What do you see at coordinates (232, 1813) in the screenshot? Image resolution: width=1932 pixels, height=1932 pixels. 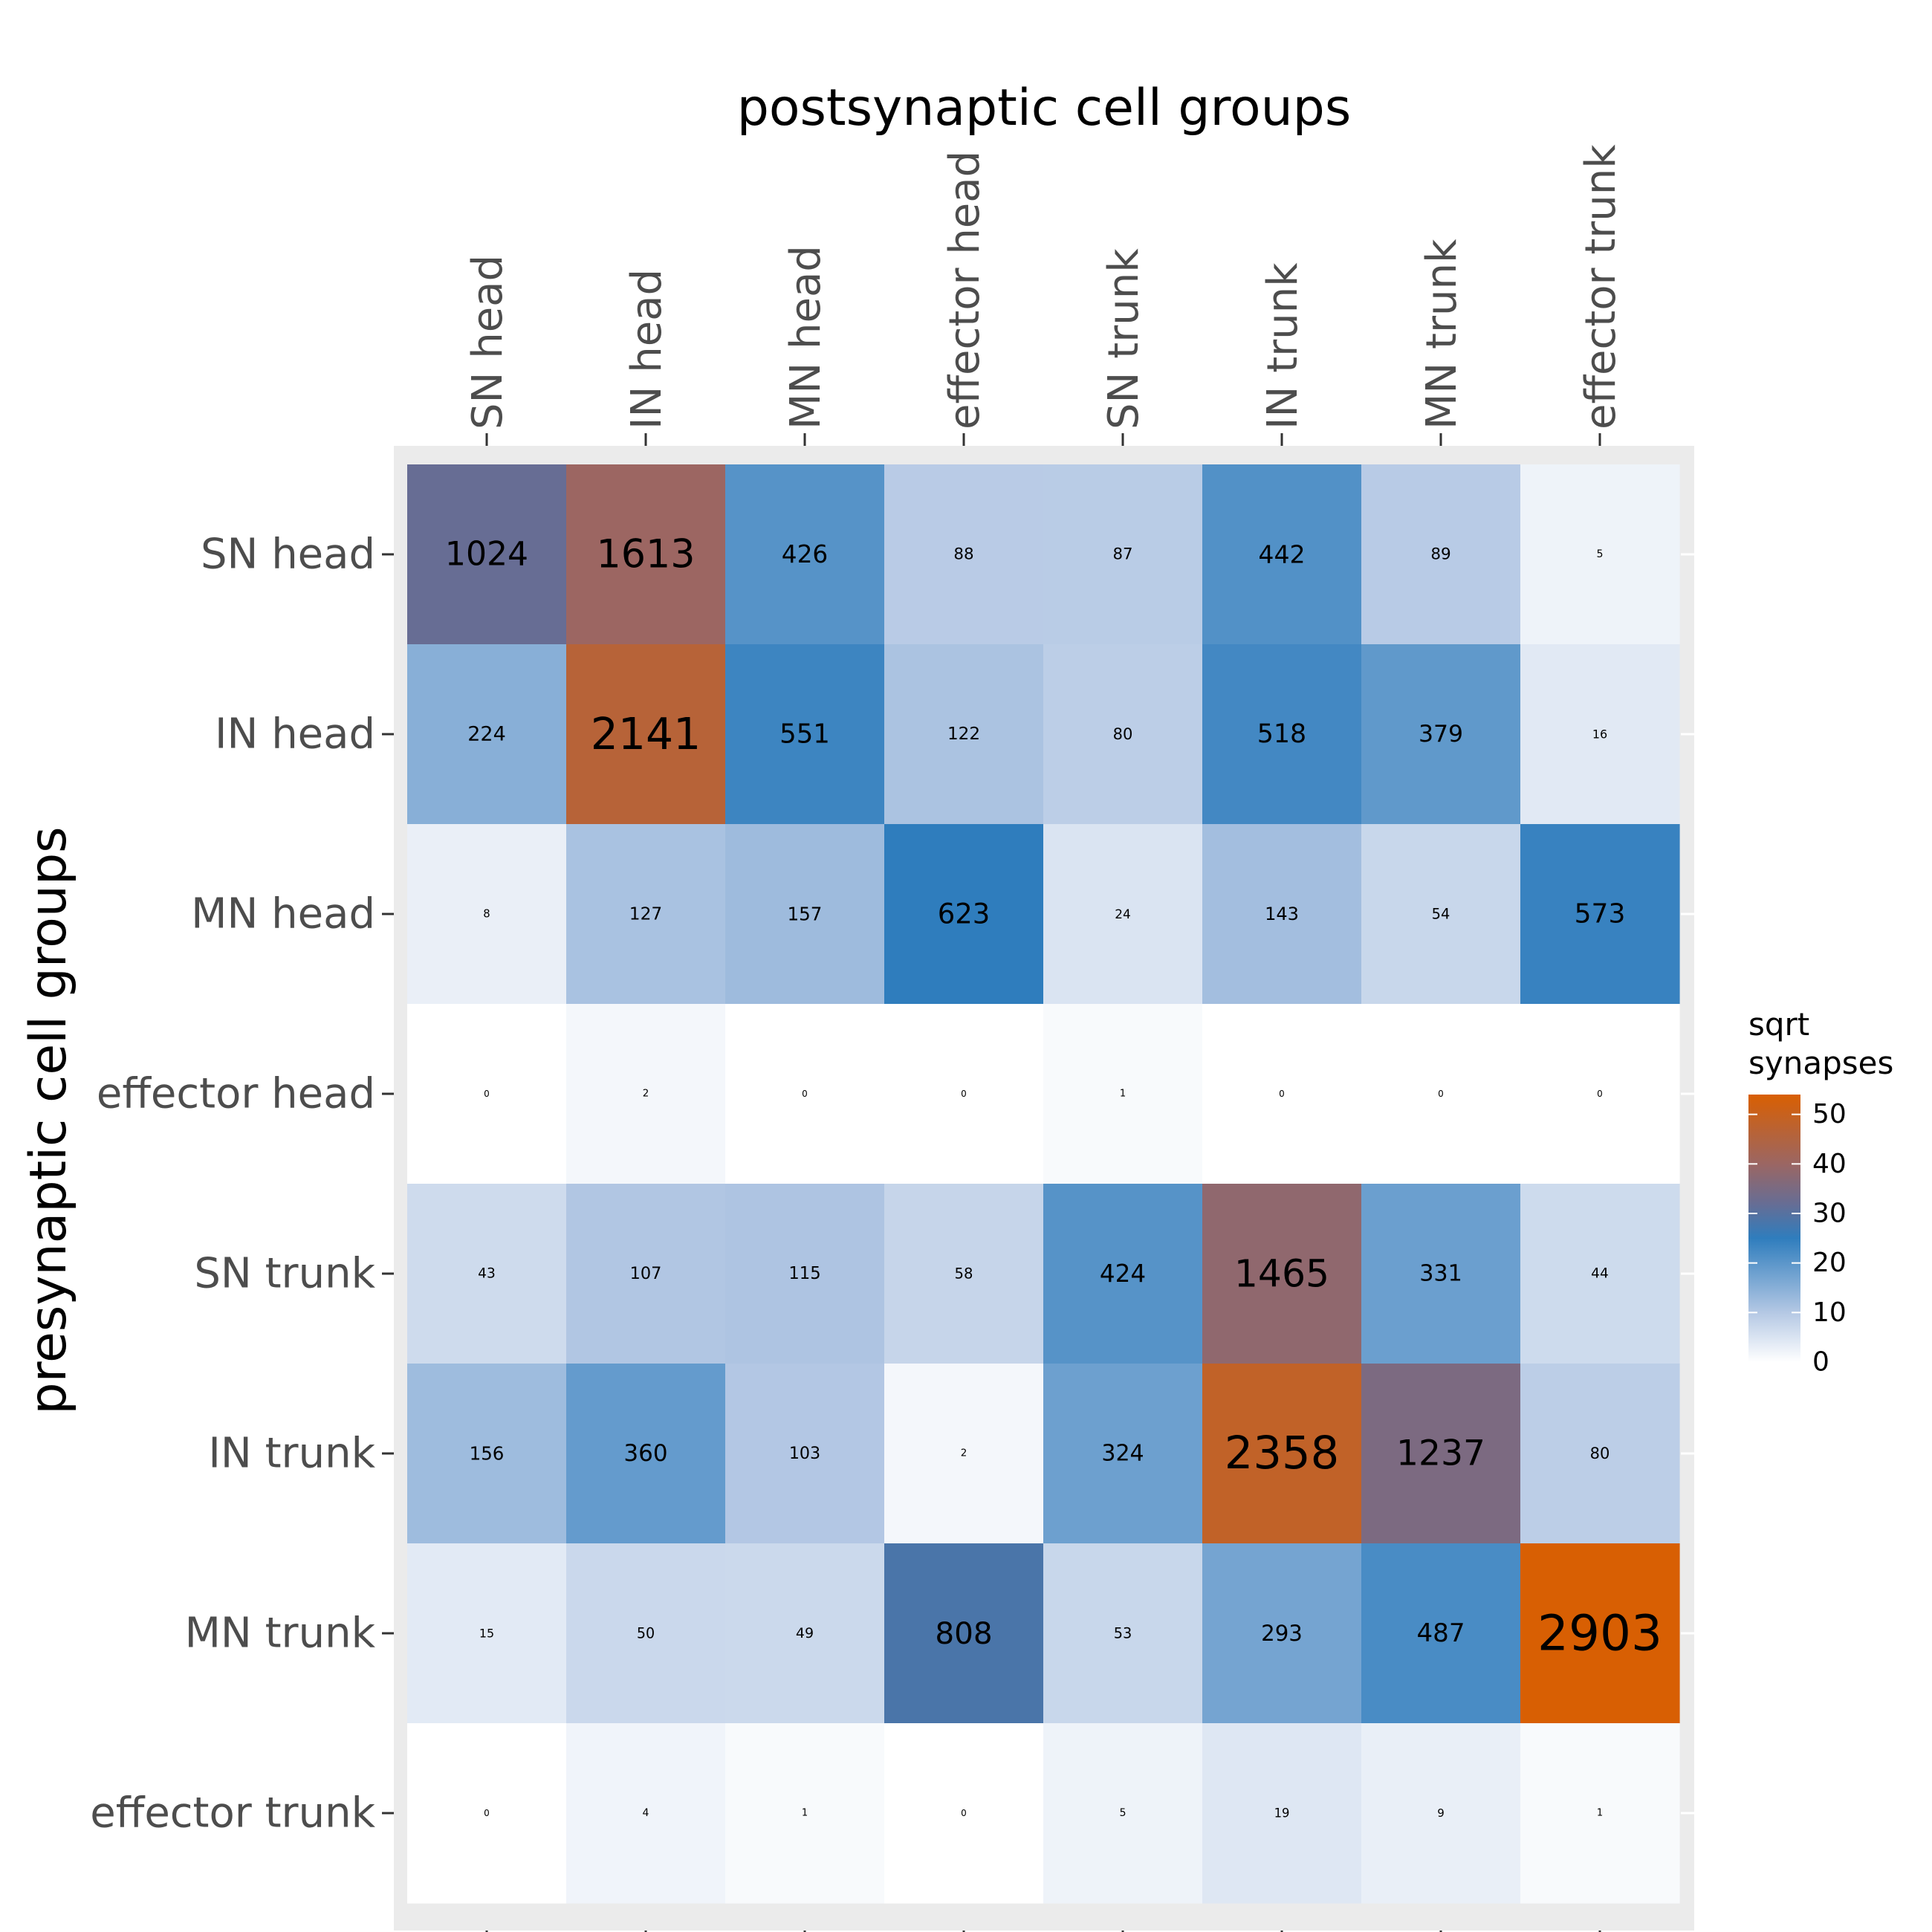 I see `y-tick-label: effector trunk` at bounding box center [232, 1813].